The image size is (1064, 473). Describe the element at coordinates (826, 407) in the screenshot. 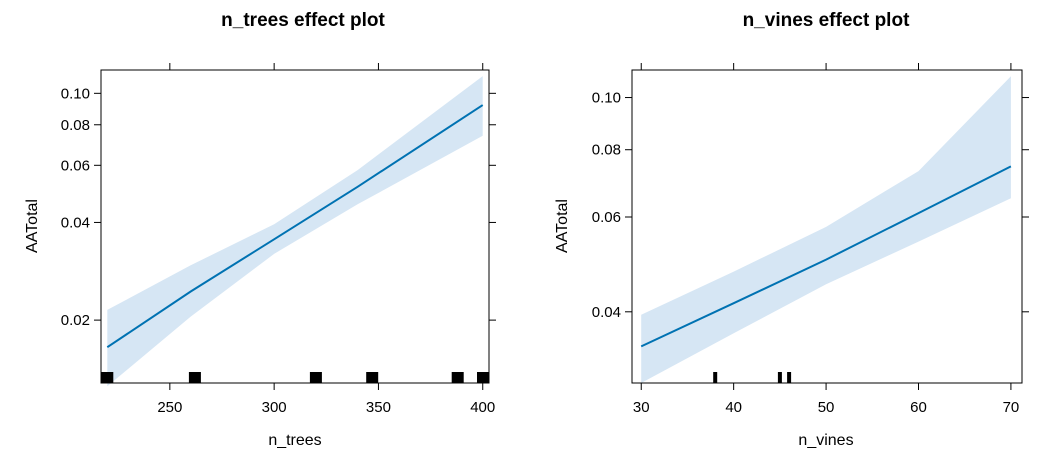

I see `n-vines-x-tick-label: 50` at that location.